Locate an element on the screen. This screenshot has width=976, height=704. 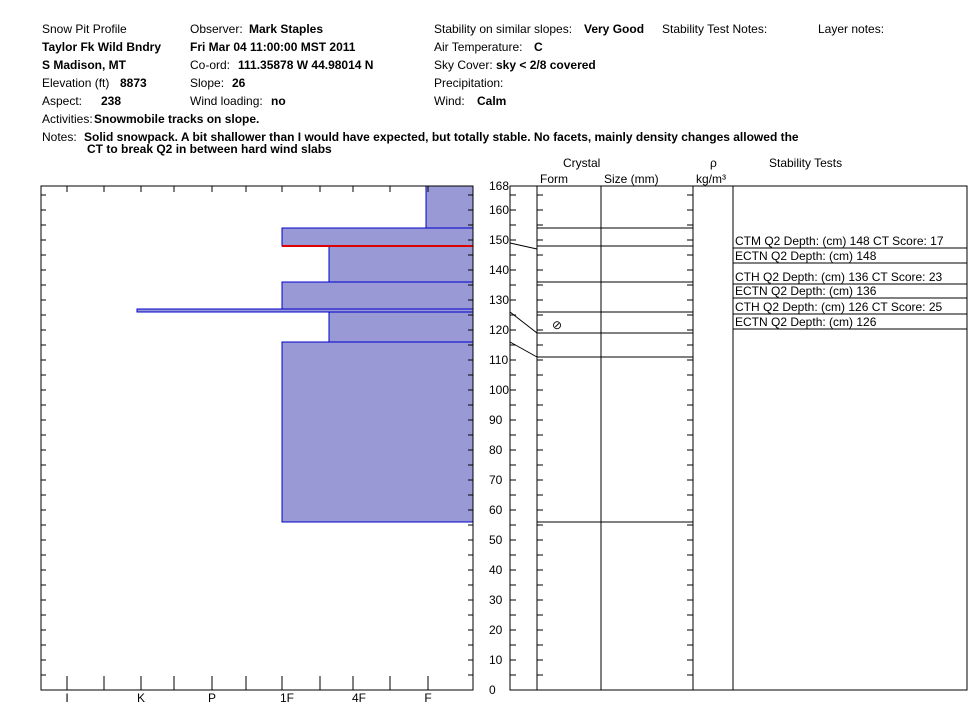
layer-notes-label: Layer notes: is located at coordinates (851, 29).